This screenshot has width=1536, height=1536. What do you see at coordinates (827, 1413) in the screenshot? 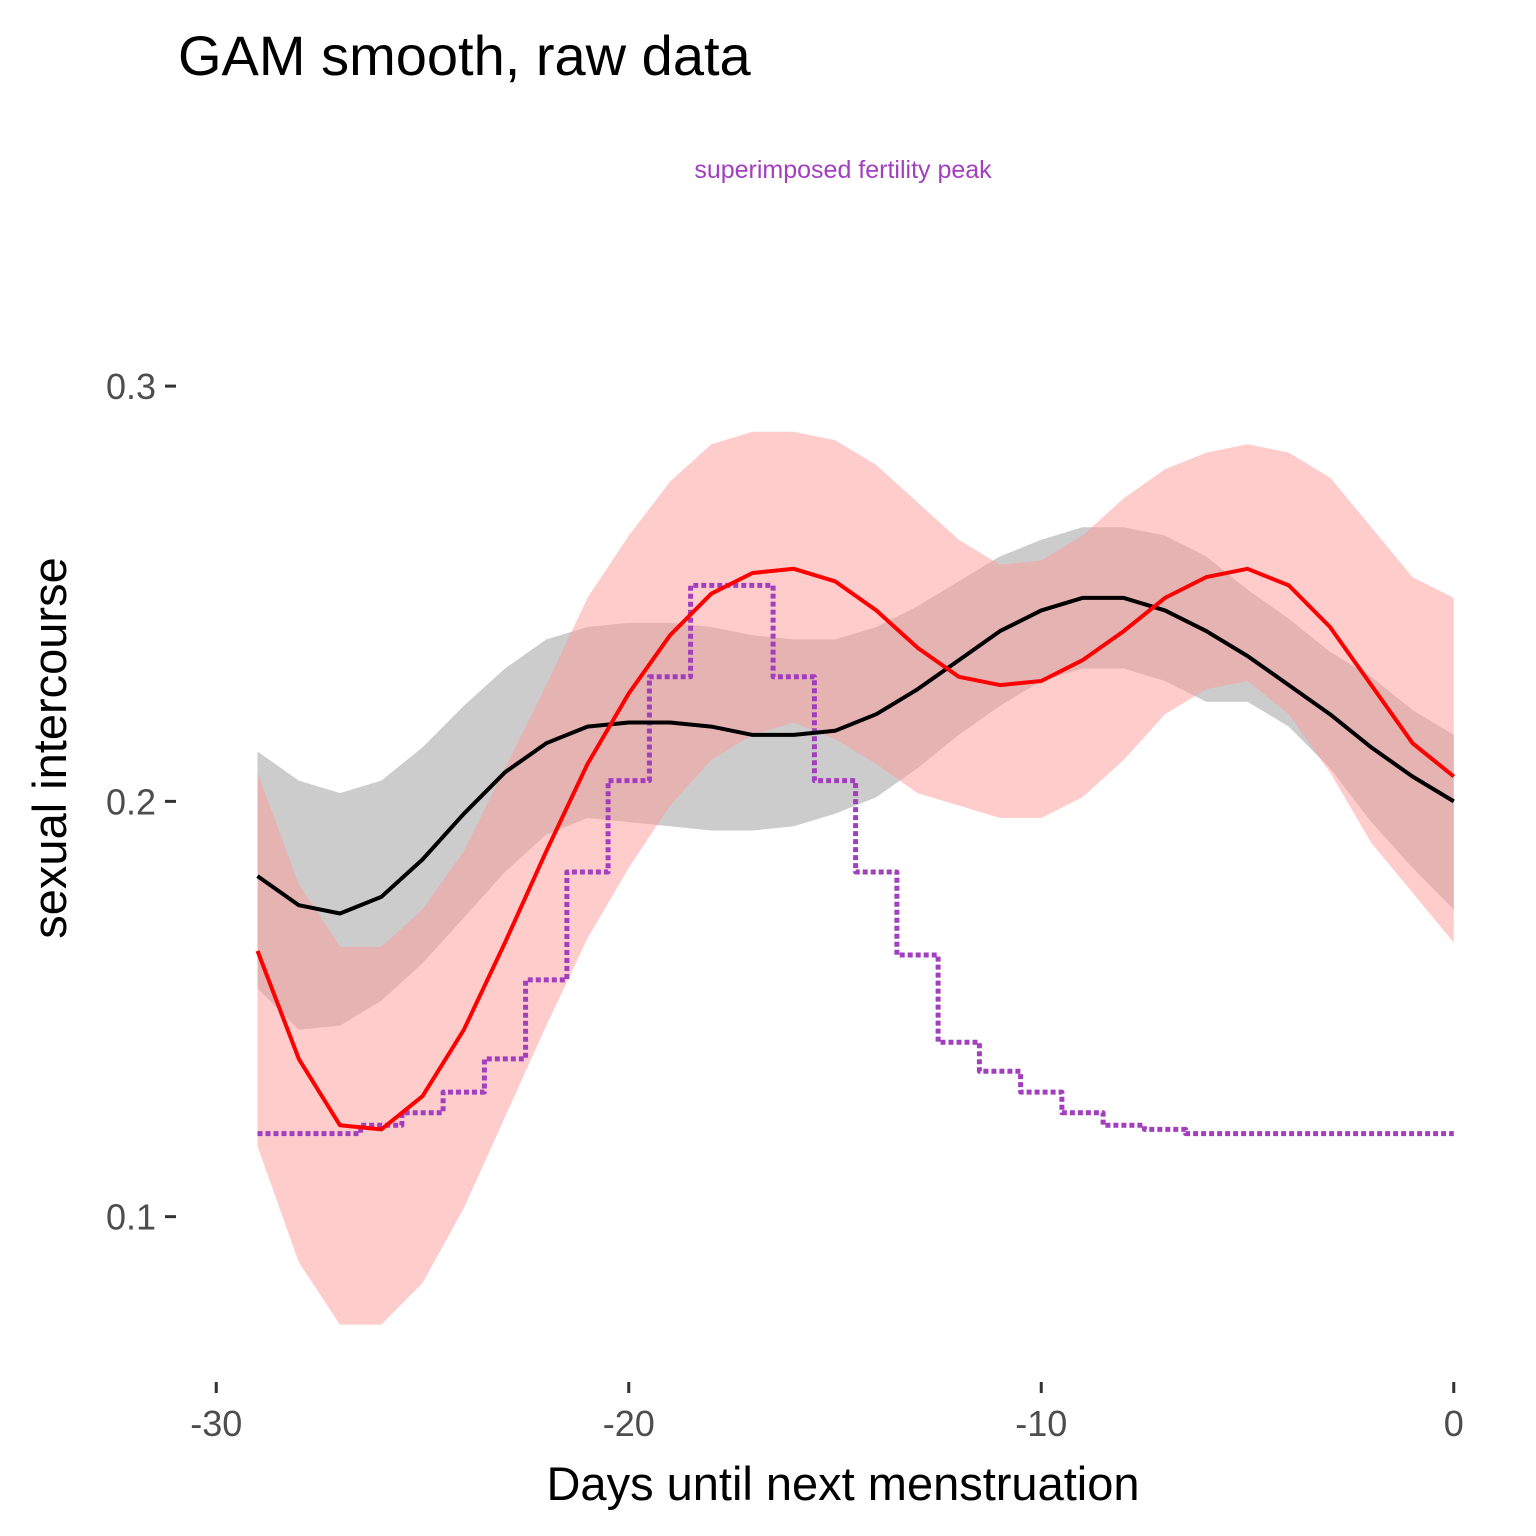
I see `x-axis: -30 -20 -10 0` at bounding box center [827, 1413].